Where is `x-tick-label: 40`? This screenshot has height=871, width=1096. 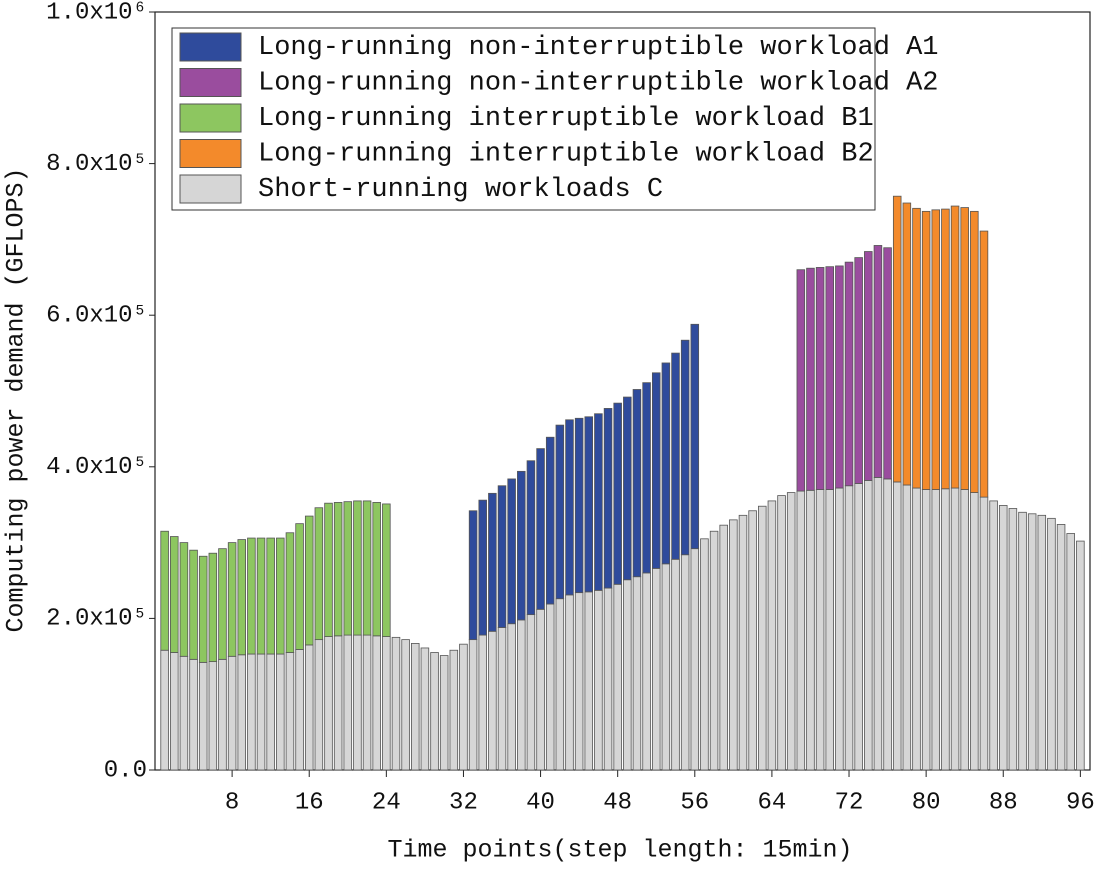
x-tick-label: 40 is located at coordinates (540, 802).